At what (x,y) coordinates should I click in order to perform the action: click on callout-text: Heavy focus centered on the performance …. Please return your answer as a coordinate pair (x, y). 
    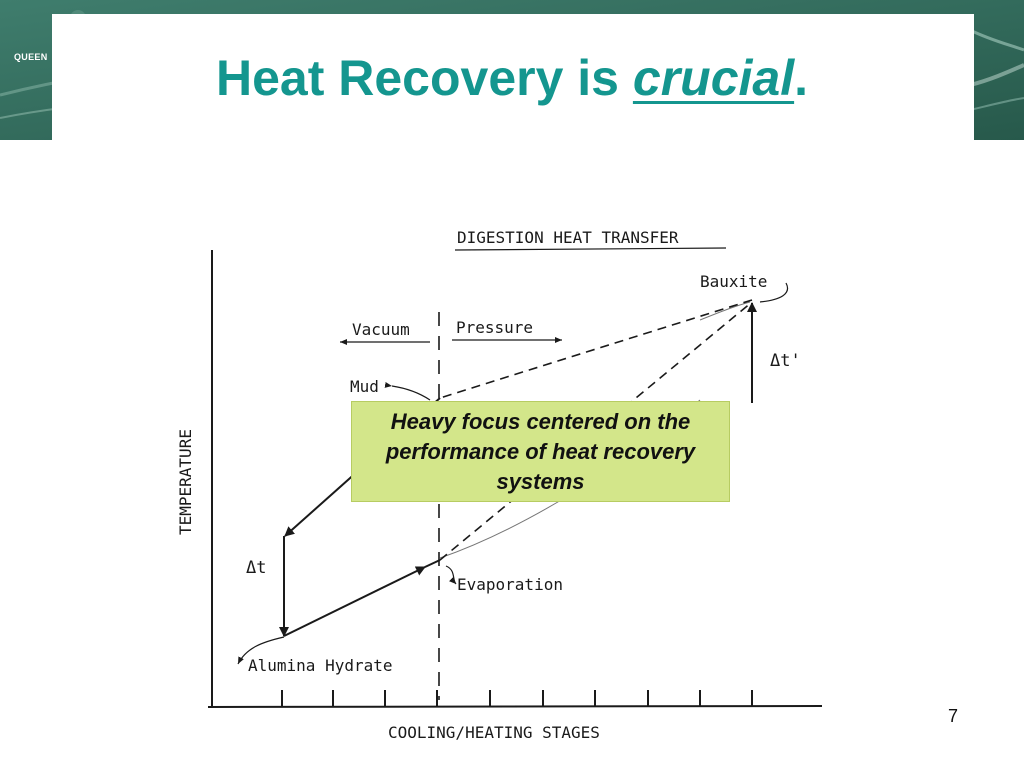
    Looking at the image, I should click on (540, 451).